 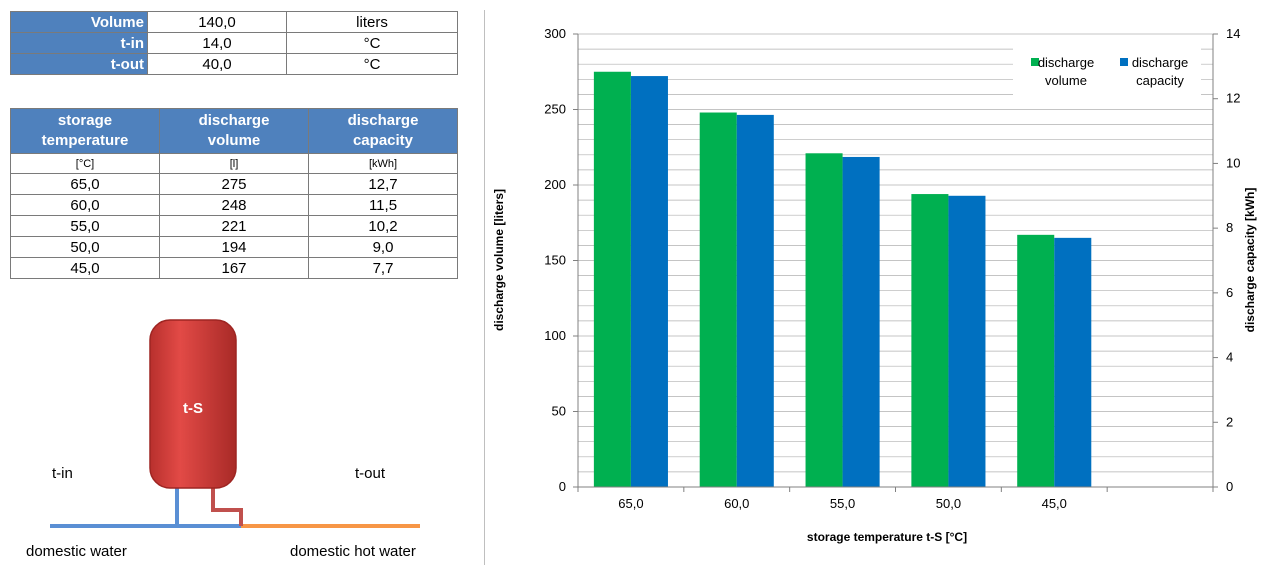 I want to click on table-cell: 65,0, so click(x=85, y=184).